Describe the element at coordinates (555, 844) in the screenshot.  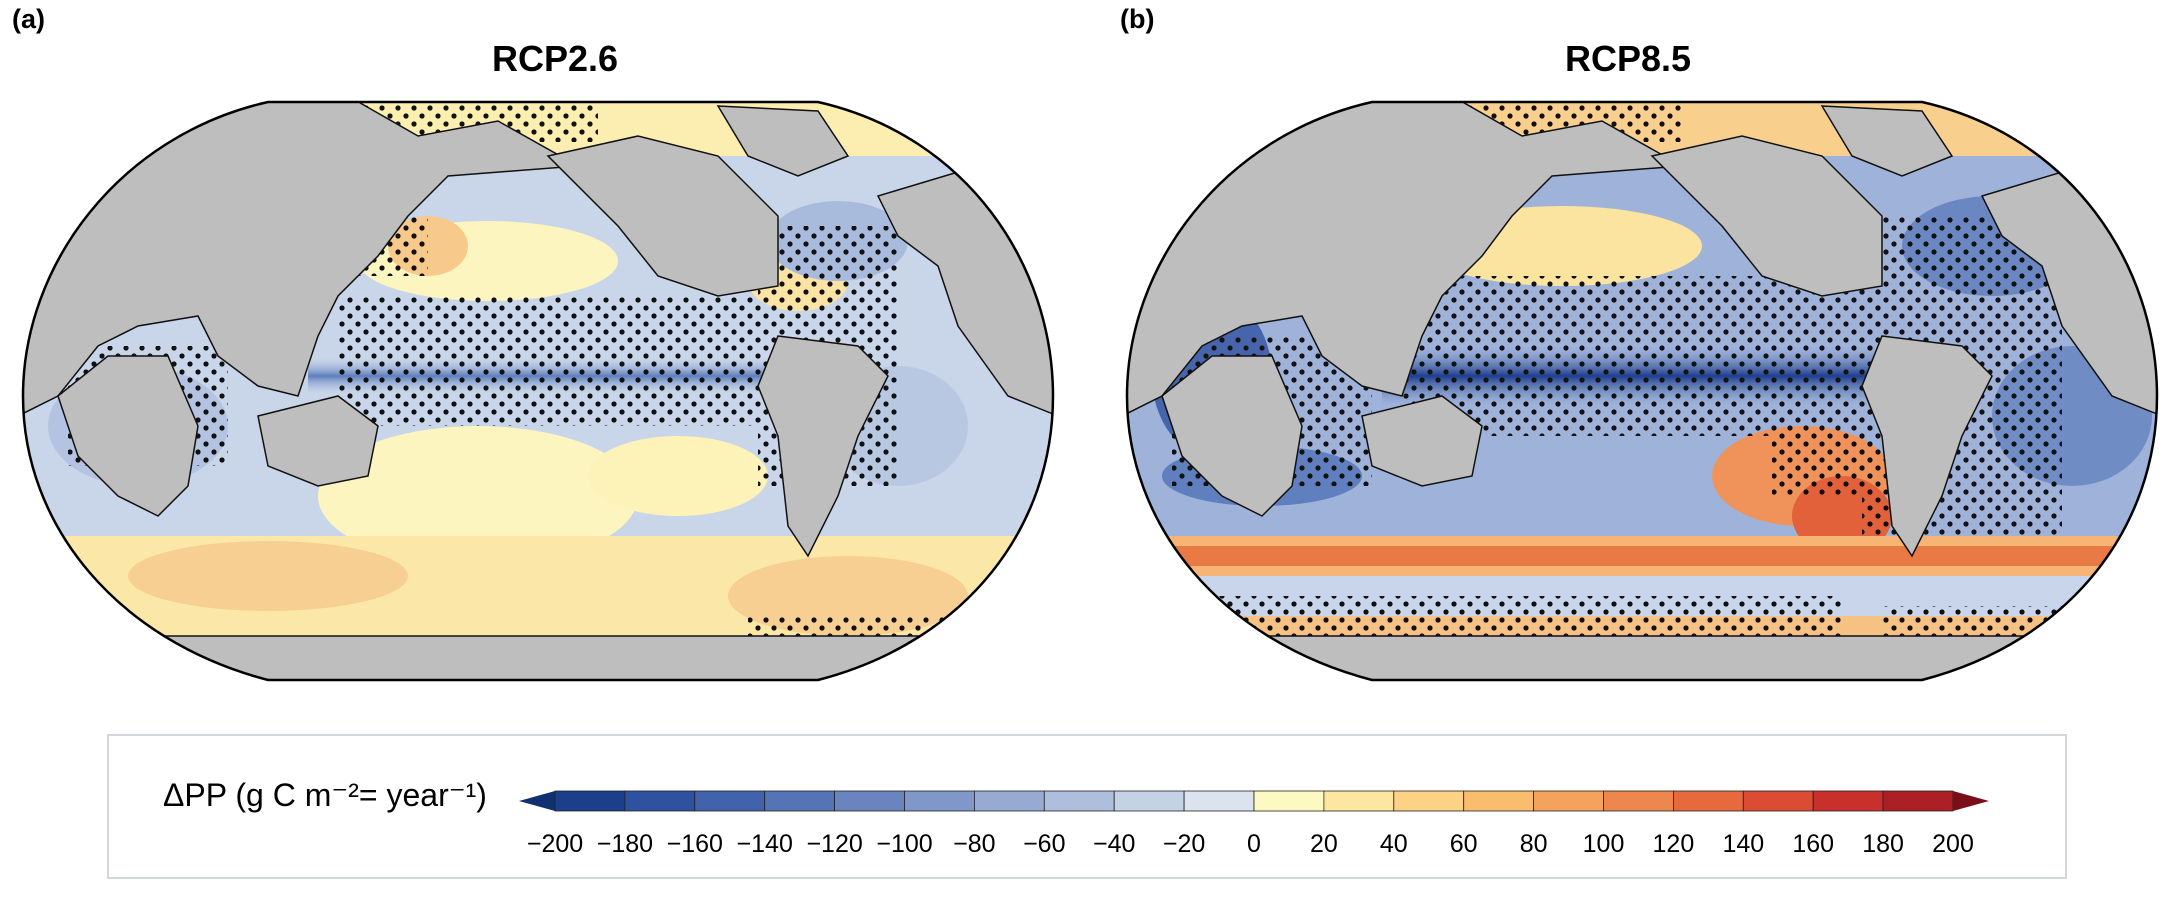
I see `colorbar-tick-label: −200` at that location.